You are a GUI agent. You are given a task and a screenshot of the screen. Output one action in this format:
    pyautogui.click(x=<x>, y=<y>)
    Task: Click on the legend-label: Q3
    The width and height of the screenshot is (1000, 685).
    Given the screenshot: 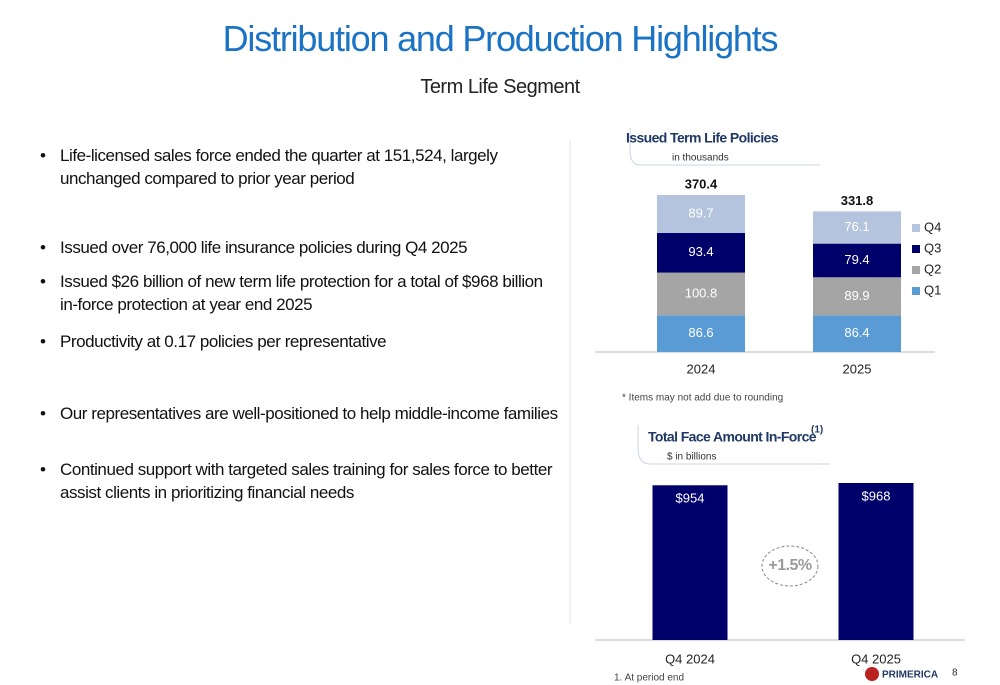 What is the action you would take?
    pyautogui.click(x=932, y=247)
    